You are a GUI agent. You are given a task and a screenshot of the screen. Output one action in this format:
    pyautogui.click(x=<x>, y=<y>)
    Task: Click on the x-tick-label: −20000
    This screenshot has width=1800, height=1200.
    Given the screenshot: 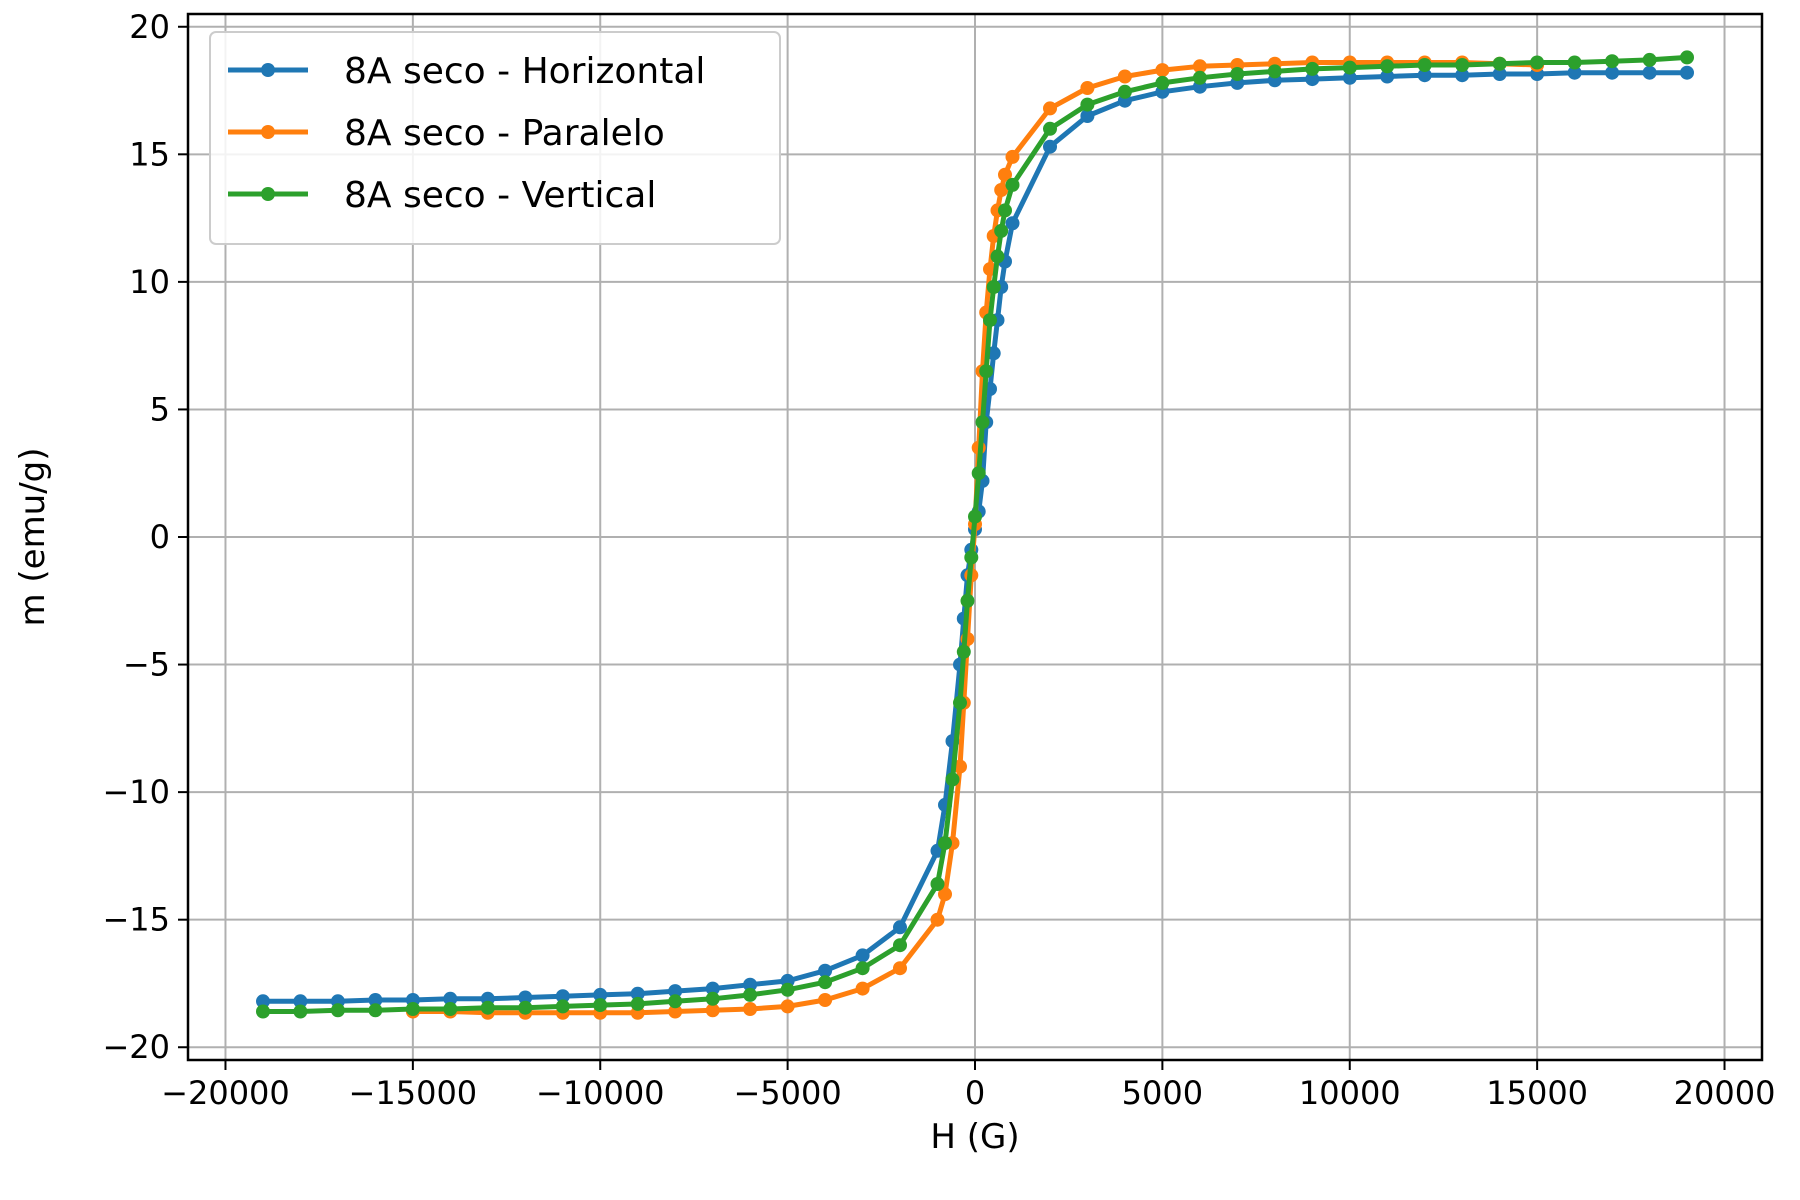 What is the action you would take?
    pyautogui.click(x=225, y=1093)
    